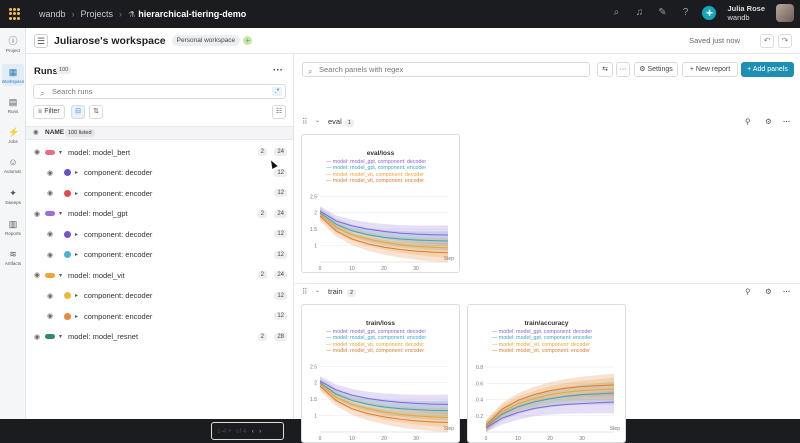  I want to click on nav-item-artifacts: ≋ Artifacts, so click(13, 258).